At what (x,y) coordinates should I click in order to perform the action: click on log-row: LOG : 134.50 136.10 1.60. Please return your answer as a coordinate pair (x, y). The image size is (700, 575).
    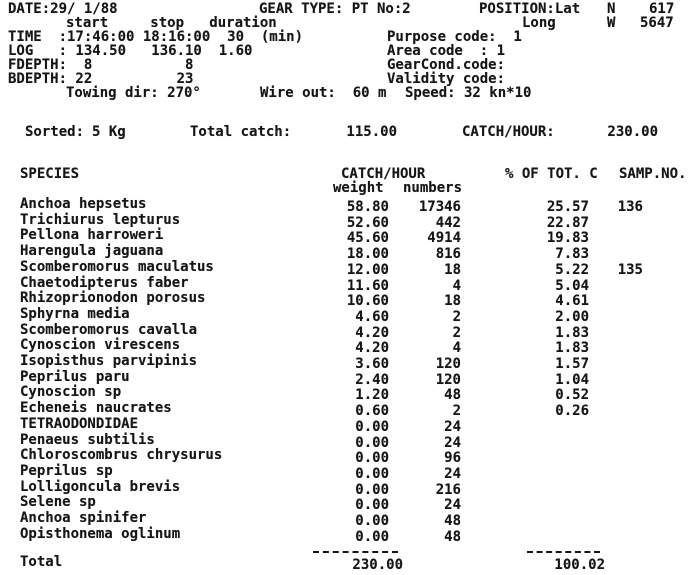
    Looking at the image, I should click on (130, 51).